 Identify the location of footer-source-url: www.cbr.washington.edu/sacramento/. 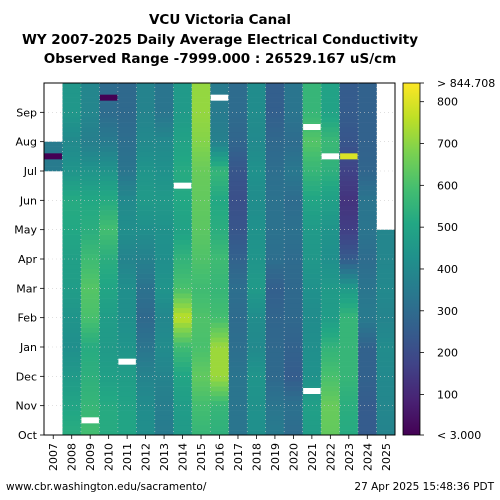
(106, 487).